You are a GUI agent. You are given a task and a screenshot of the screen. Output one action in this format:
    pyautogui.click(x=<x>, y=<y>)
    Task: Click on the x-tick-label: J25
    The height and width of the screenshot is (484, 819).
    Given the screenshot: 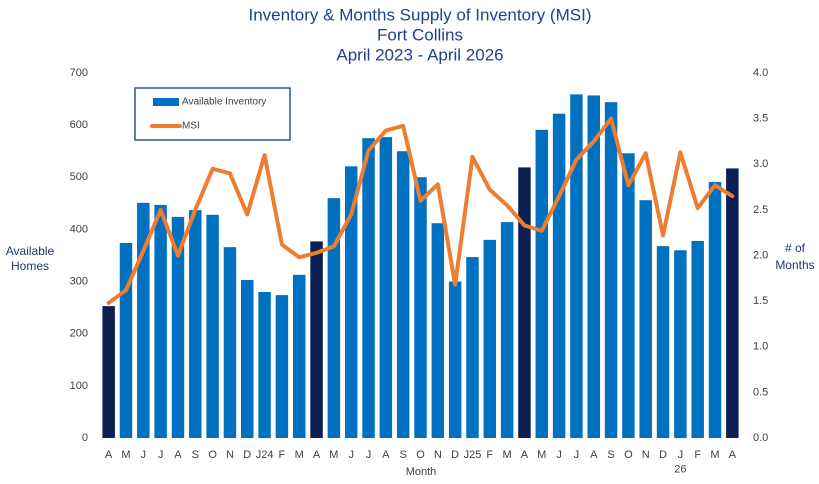 What is the action you would take?
    pyautogui.click(x=473, y=455)
    